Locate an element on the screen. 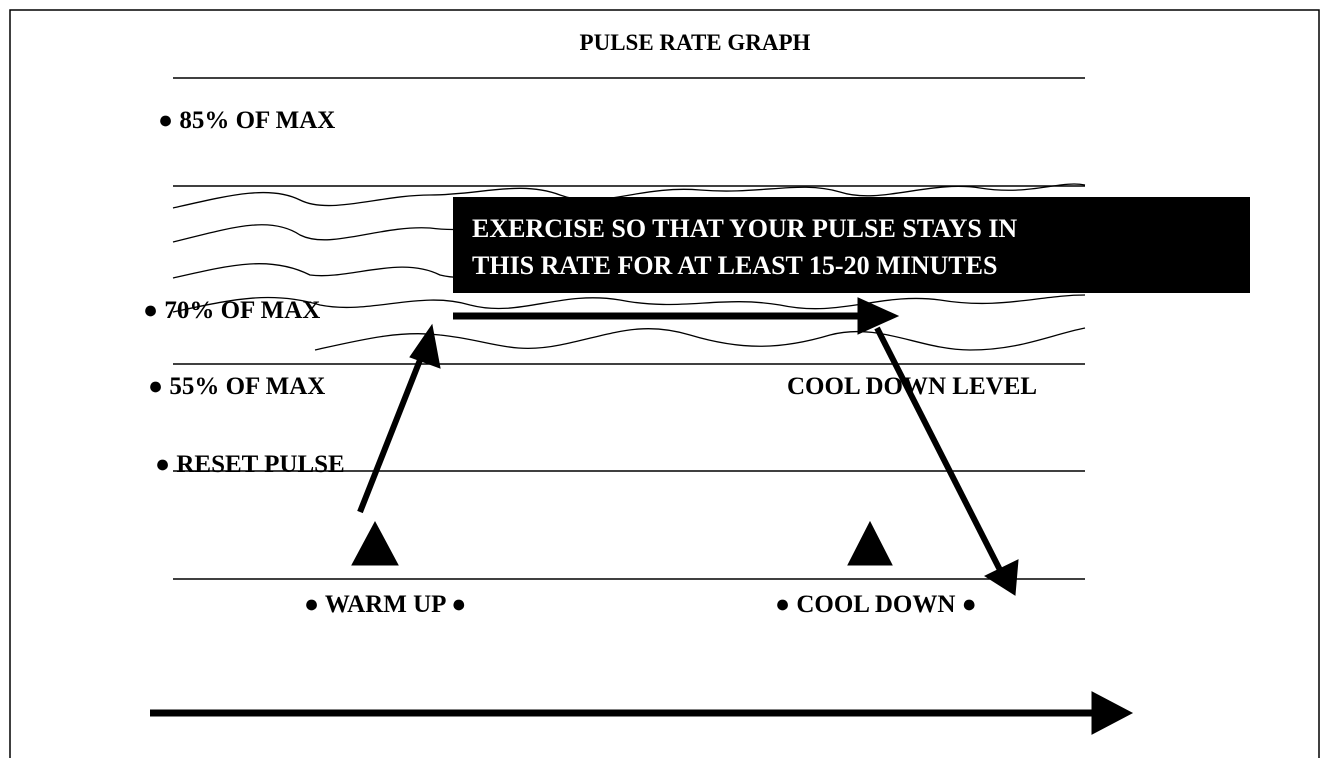 This screenshot has width=1329, height=758. callout-line: EXERCISE SO THAT YOUR PULSE STAYS IN is located at coordinates (744, 228).